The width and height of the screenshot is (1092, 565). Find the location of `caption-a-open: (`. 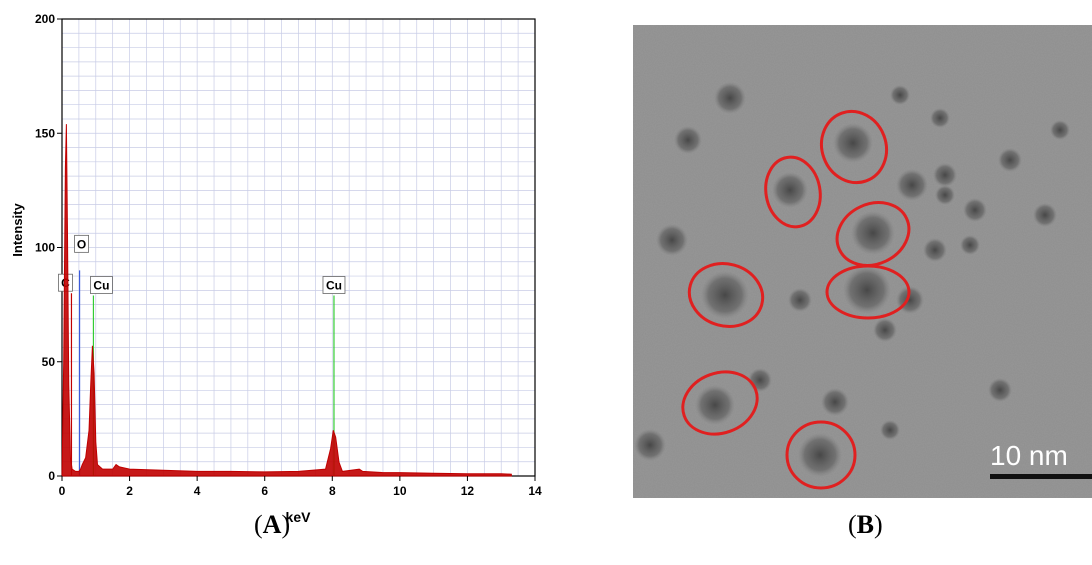

caption-a-open: ( is located at coordinates (258, 524).